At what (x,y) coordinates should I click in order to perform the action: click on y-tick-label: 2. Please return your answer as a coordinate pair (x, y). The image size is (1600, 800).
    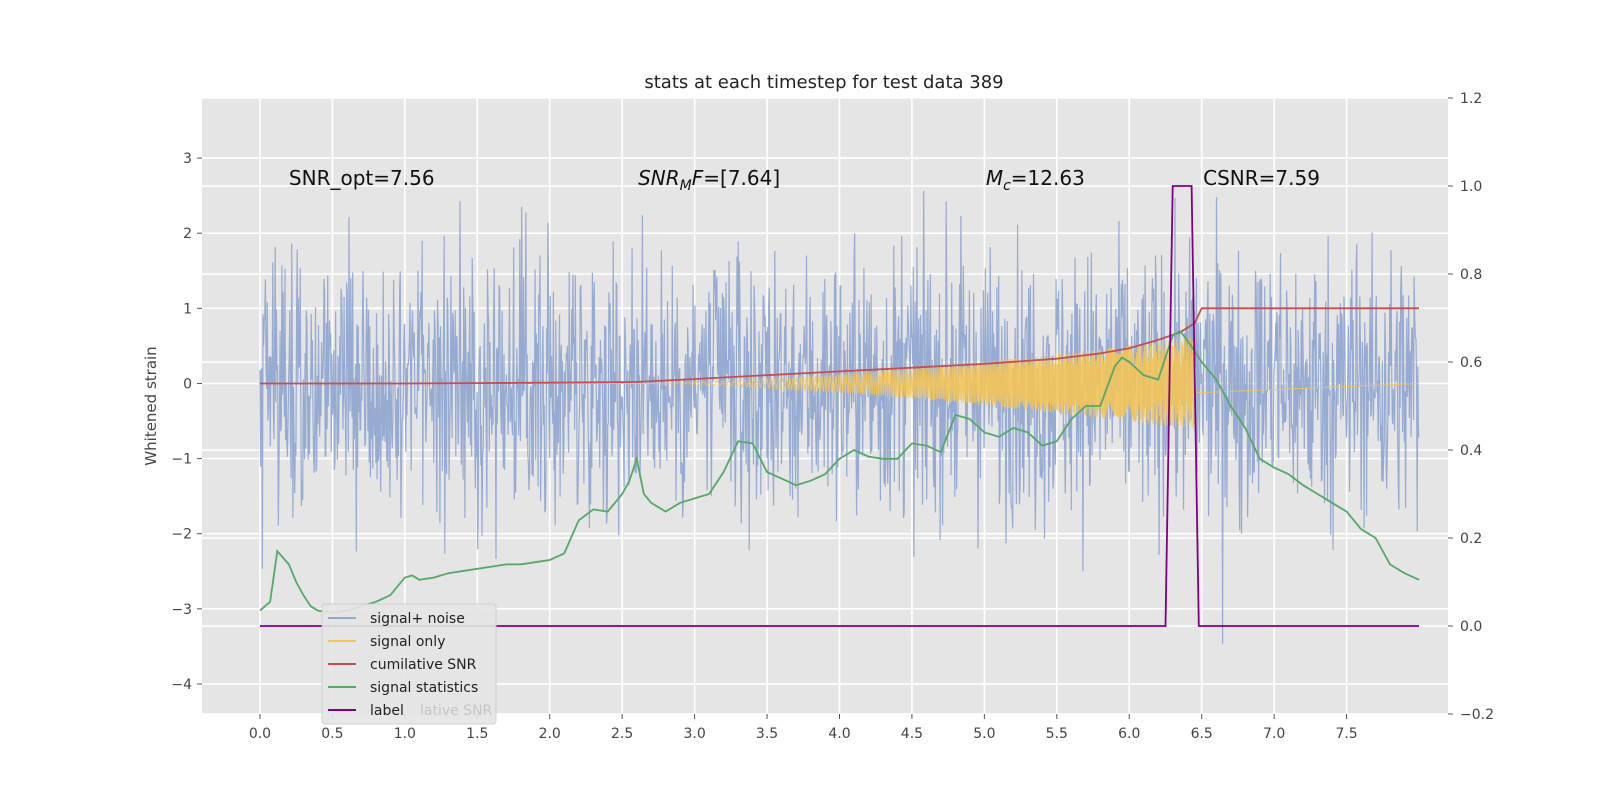
    Looking at the image, I should click on (187, 234).